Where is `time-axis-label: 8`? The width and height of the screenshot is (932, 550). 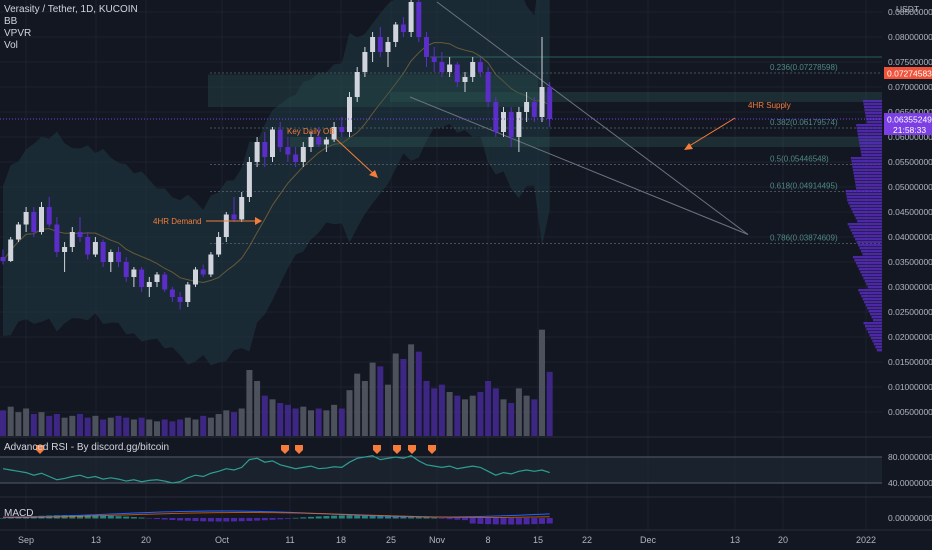
time-axis-label: 8 is located at coordinates (487, 540).